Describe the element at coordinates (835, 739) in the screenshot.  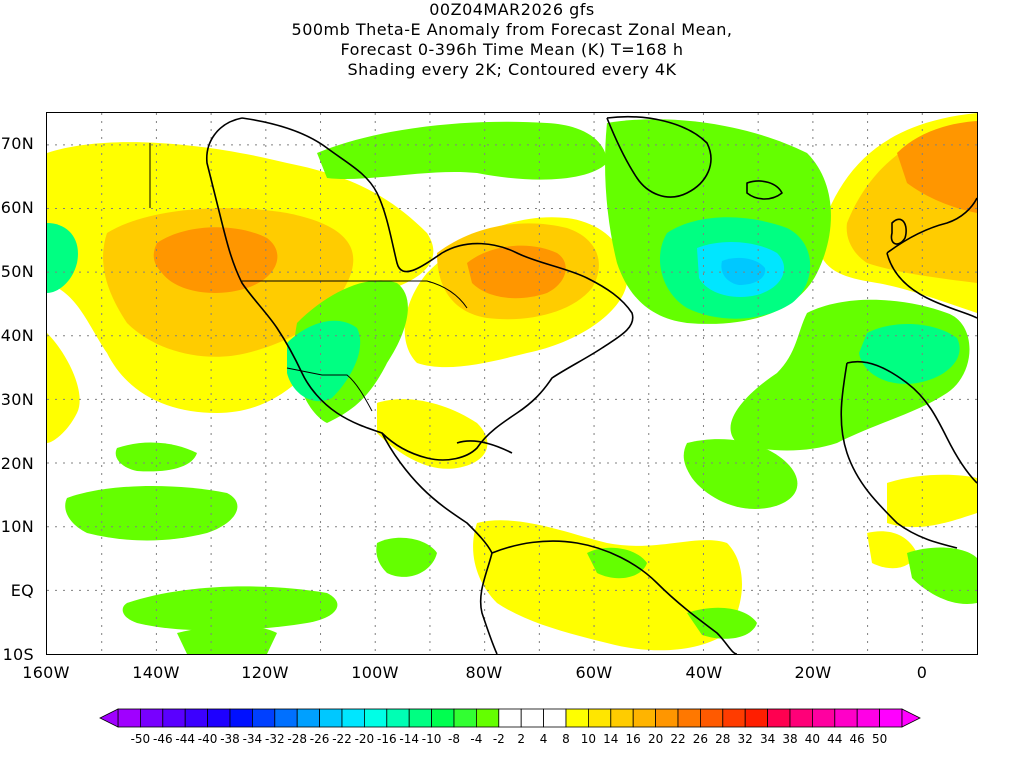
I see `legend-tick-label: 44` at that location.